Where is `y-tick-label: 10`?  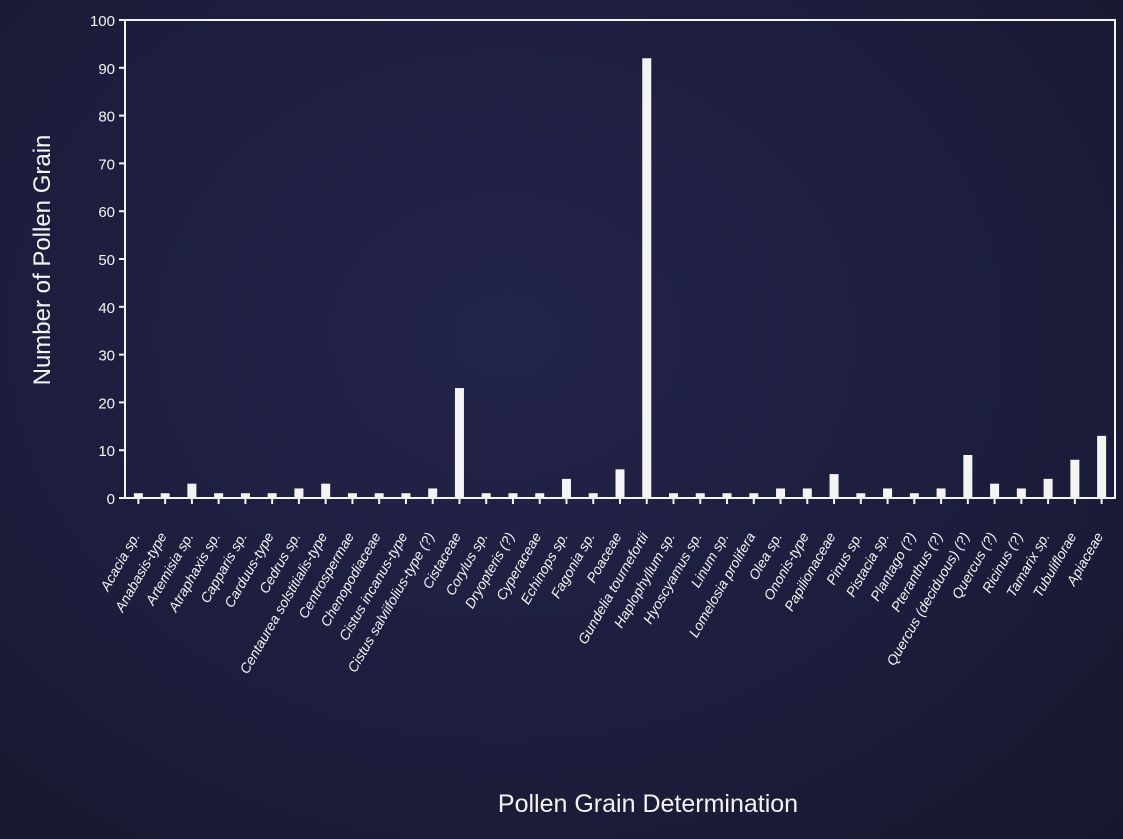
y-tick-label: 10 is located at coordinates (106, 451).